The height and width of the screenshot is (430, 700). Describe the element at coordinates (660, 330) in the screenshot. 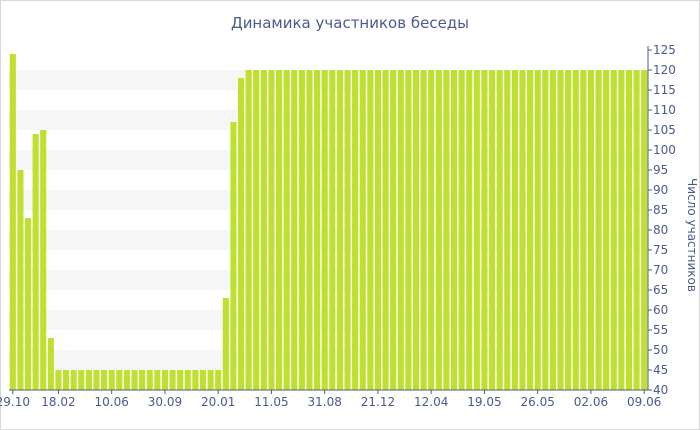

I see `y-tick-label: 55` at that location.